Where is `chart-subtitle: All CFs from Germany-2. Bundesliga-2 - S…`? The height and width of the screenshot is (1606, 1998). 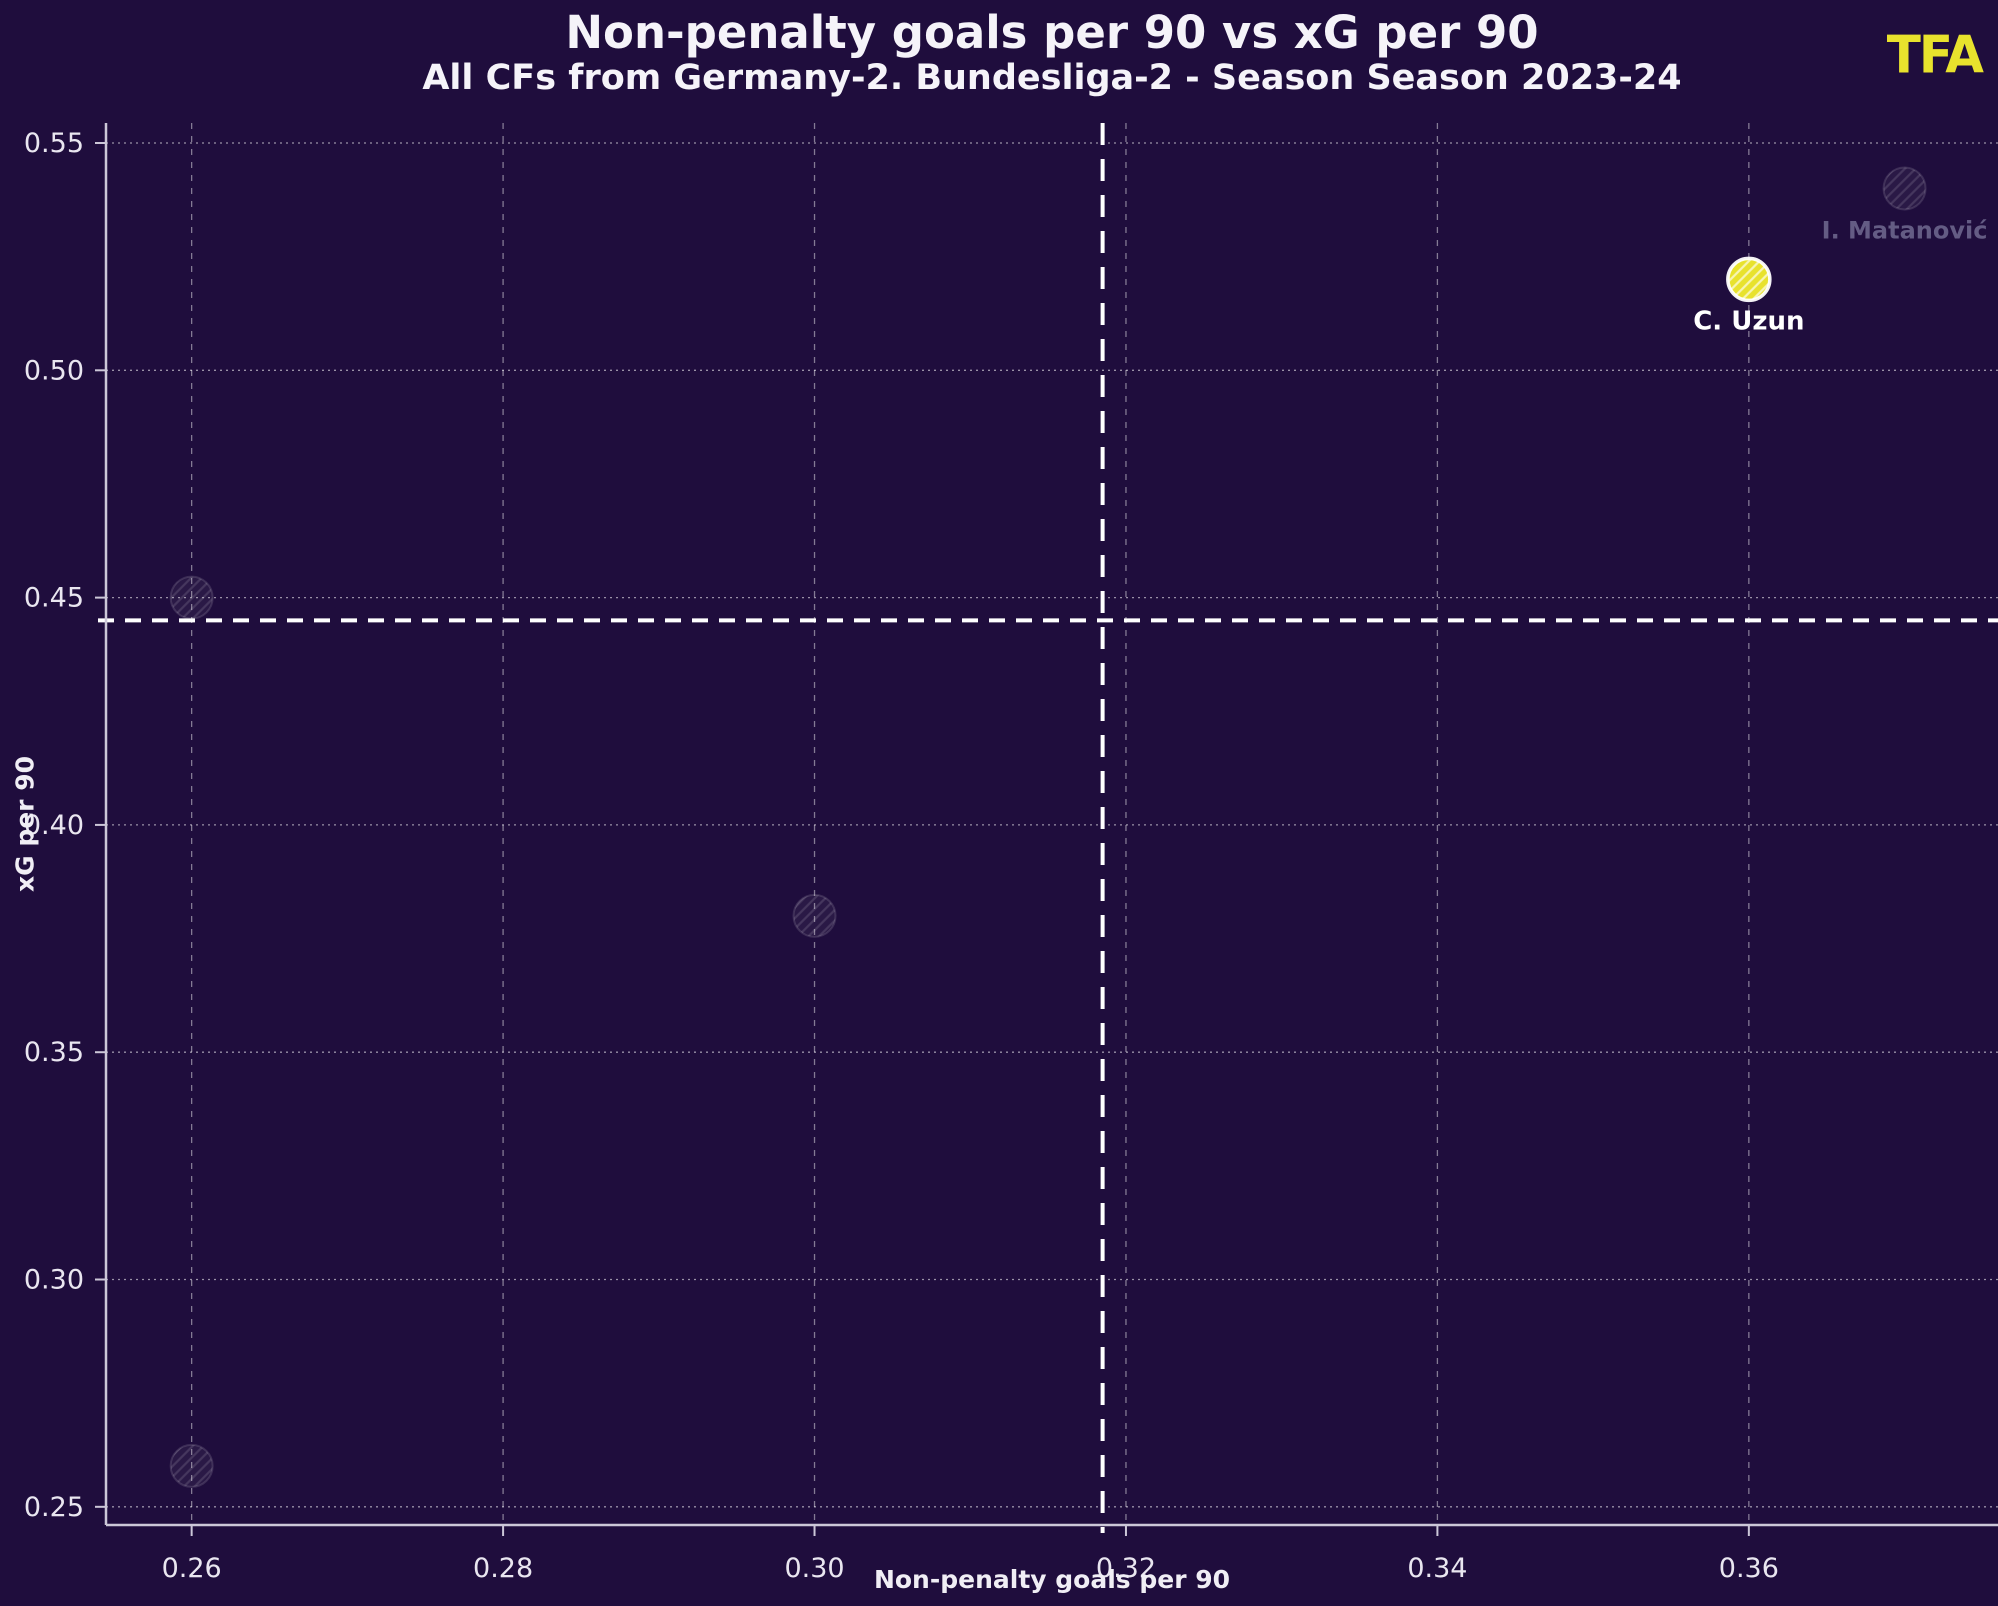 chart-subtitle: All CFs from Germany-2. Bundesliga-2 - S… is located at coordinates (1052, 78).